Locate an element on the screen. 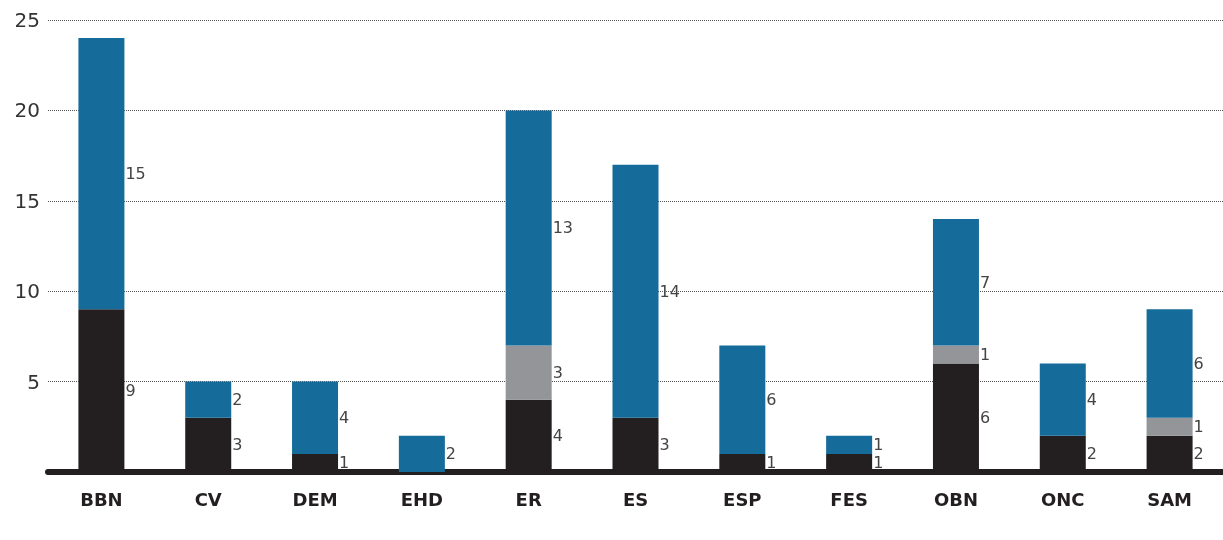 Image resolution: width=1223 pixels, height=540 pixels. x-tick-label: ES is located at coordinates (635, 499).